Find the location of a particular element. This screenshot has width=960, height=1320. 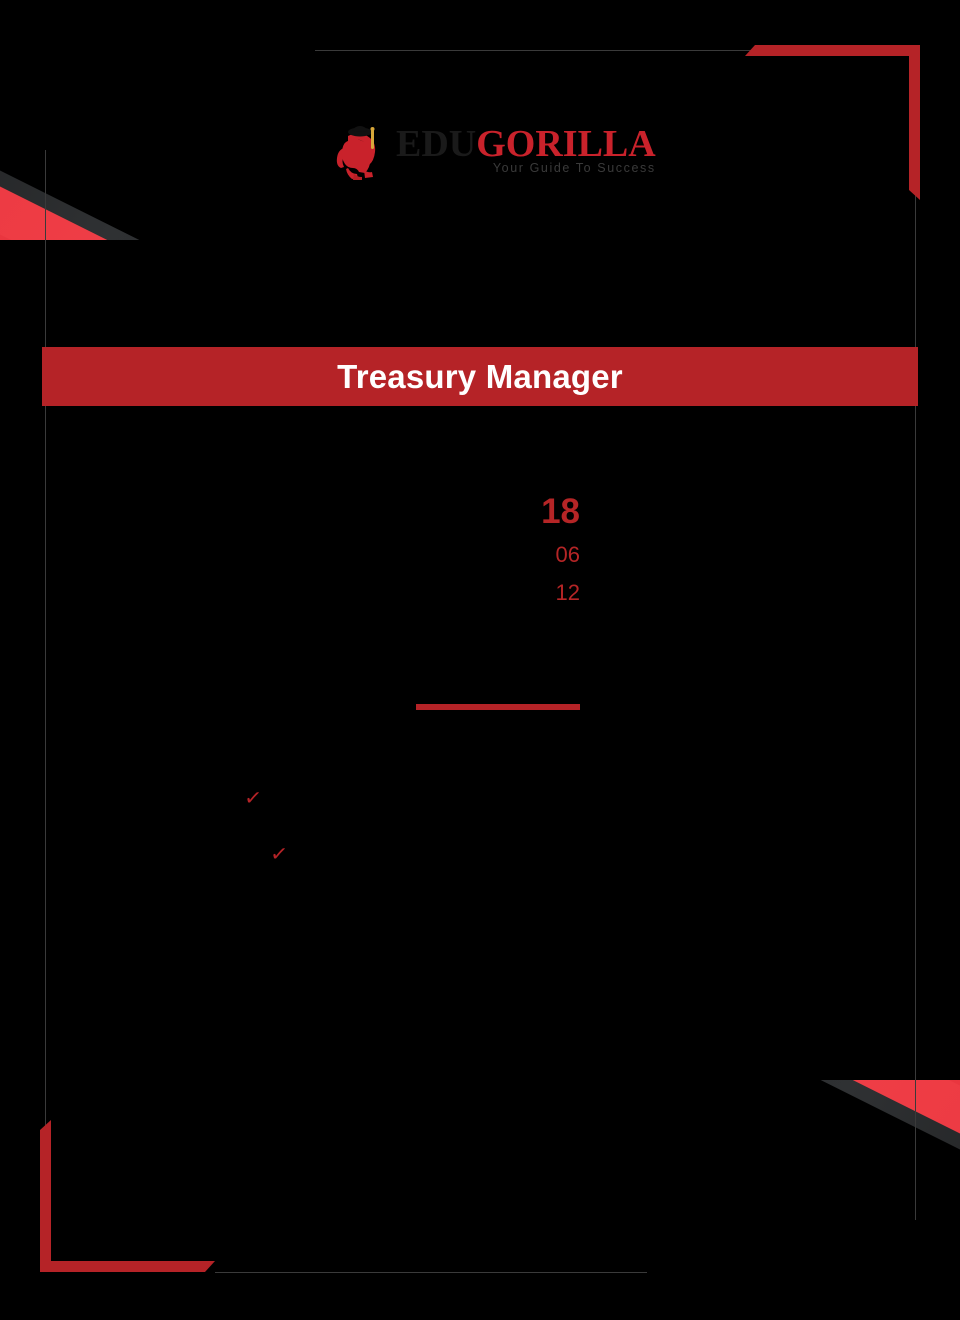

stat-primary-value: 18 is located at coordinates (560, 511).